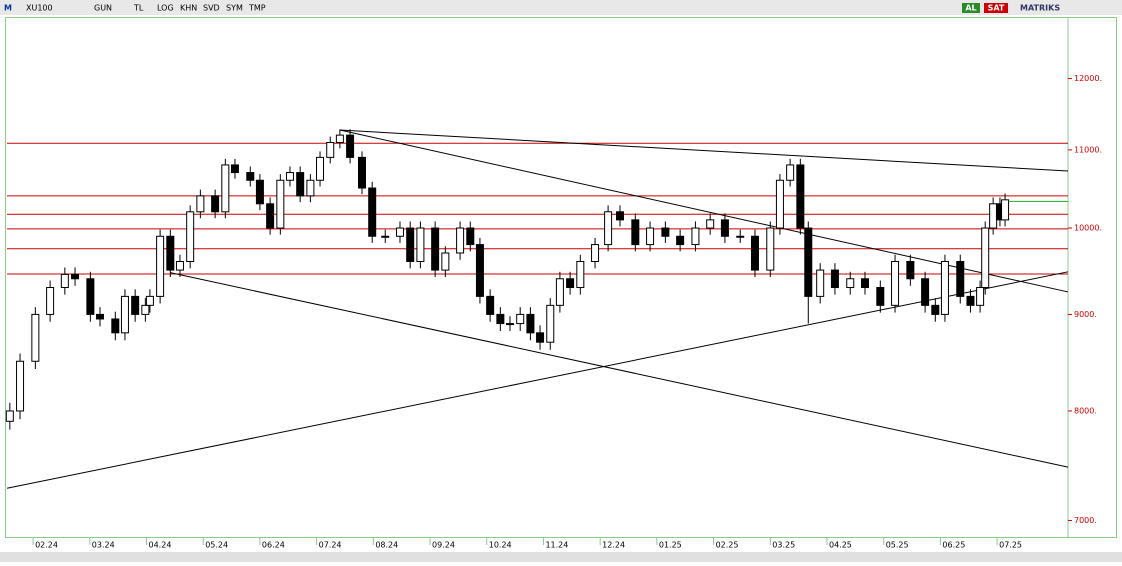 The height and width of the screenshot is (566, 1122). Describe the element at coordinates (1040, 8) in the screenshot. I see `brand: MATRIKS` at that location.